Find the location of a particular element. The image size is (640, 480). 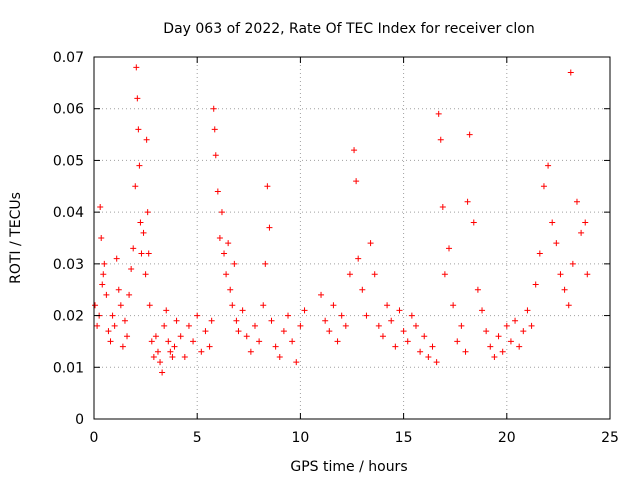

y-axis-label: ROTI / TECUs is located at coordinates (16, 238).